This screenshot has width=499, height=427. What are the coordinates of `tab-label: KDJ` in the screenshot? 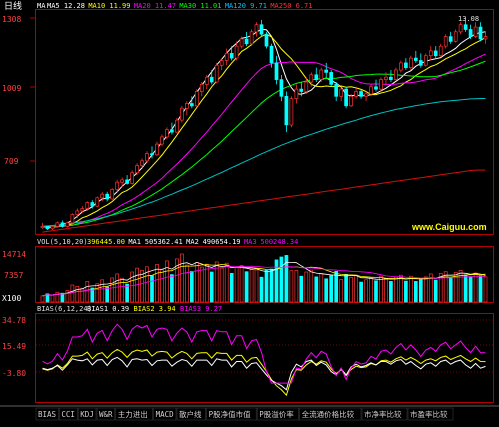 It's located at (87, 414).